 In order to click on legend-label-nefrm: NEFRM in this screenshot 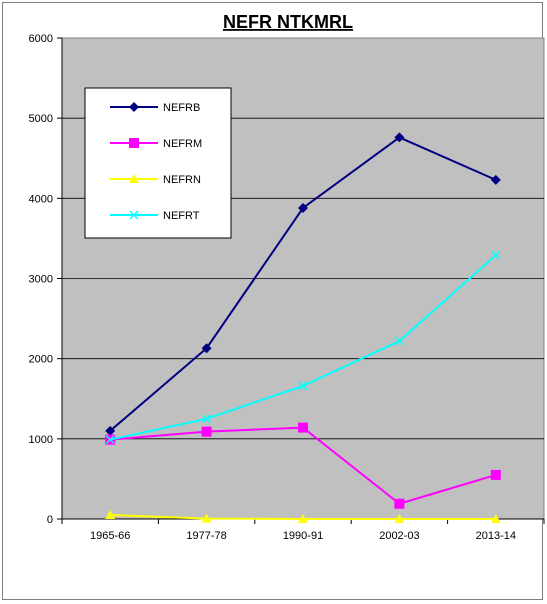, I will do `click(182, 144)`.